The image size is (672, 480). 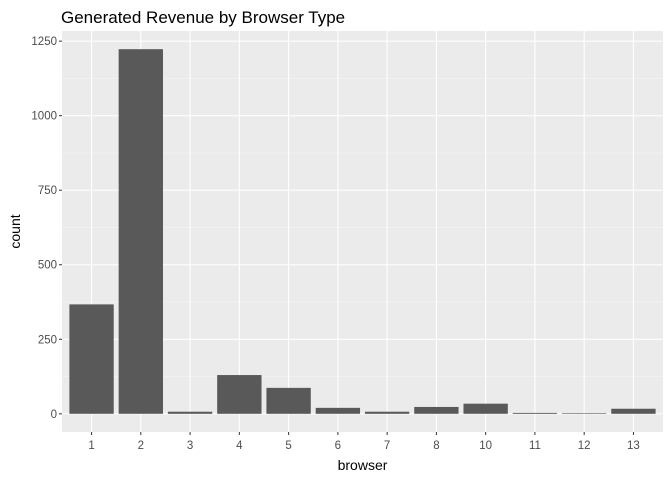 I want to click on x-tick-label: 13, so click(x=633, y=446).